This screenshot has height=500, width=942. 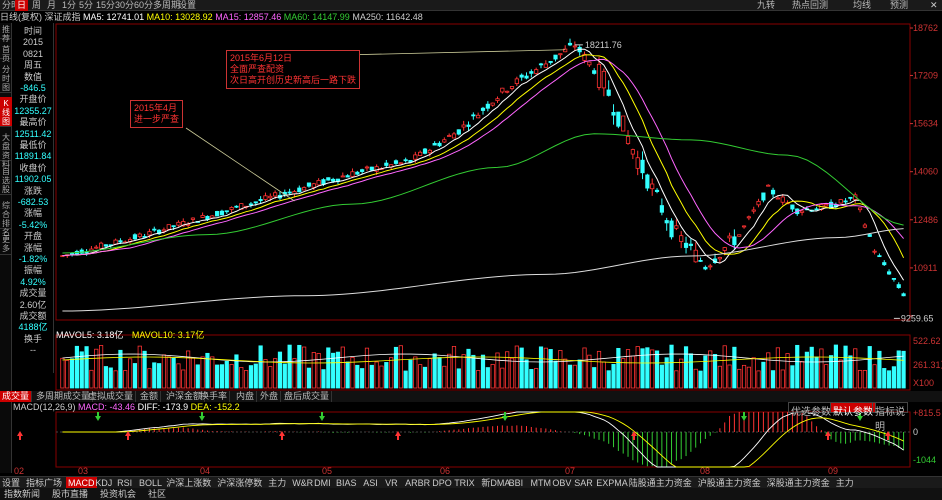 What do you see at coordinates (167, 5) in the screenshot?
I see `period-btn: 多周期` at bounding box center [167, 5].